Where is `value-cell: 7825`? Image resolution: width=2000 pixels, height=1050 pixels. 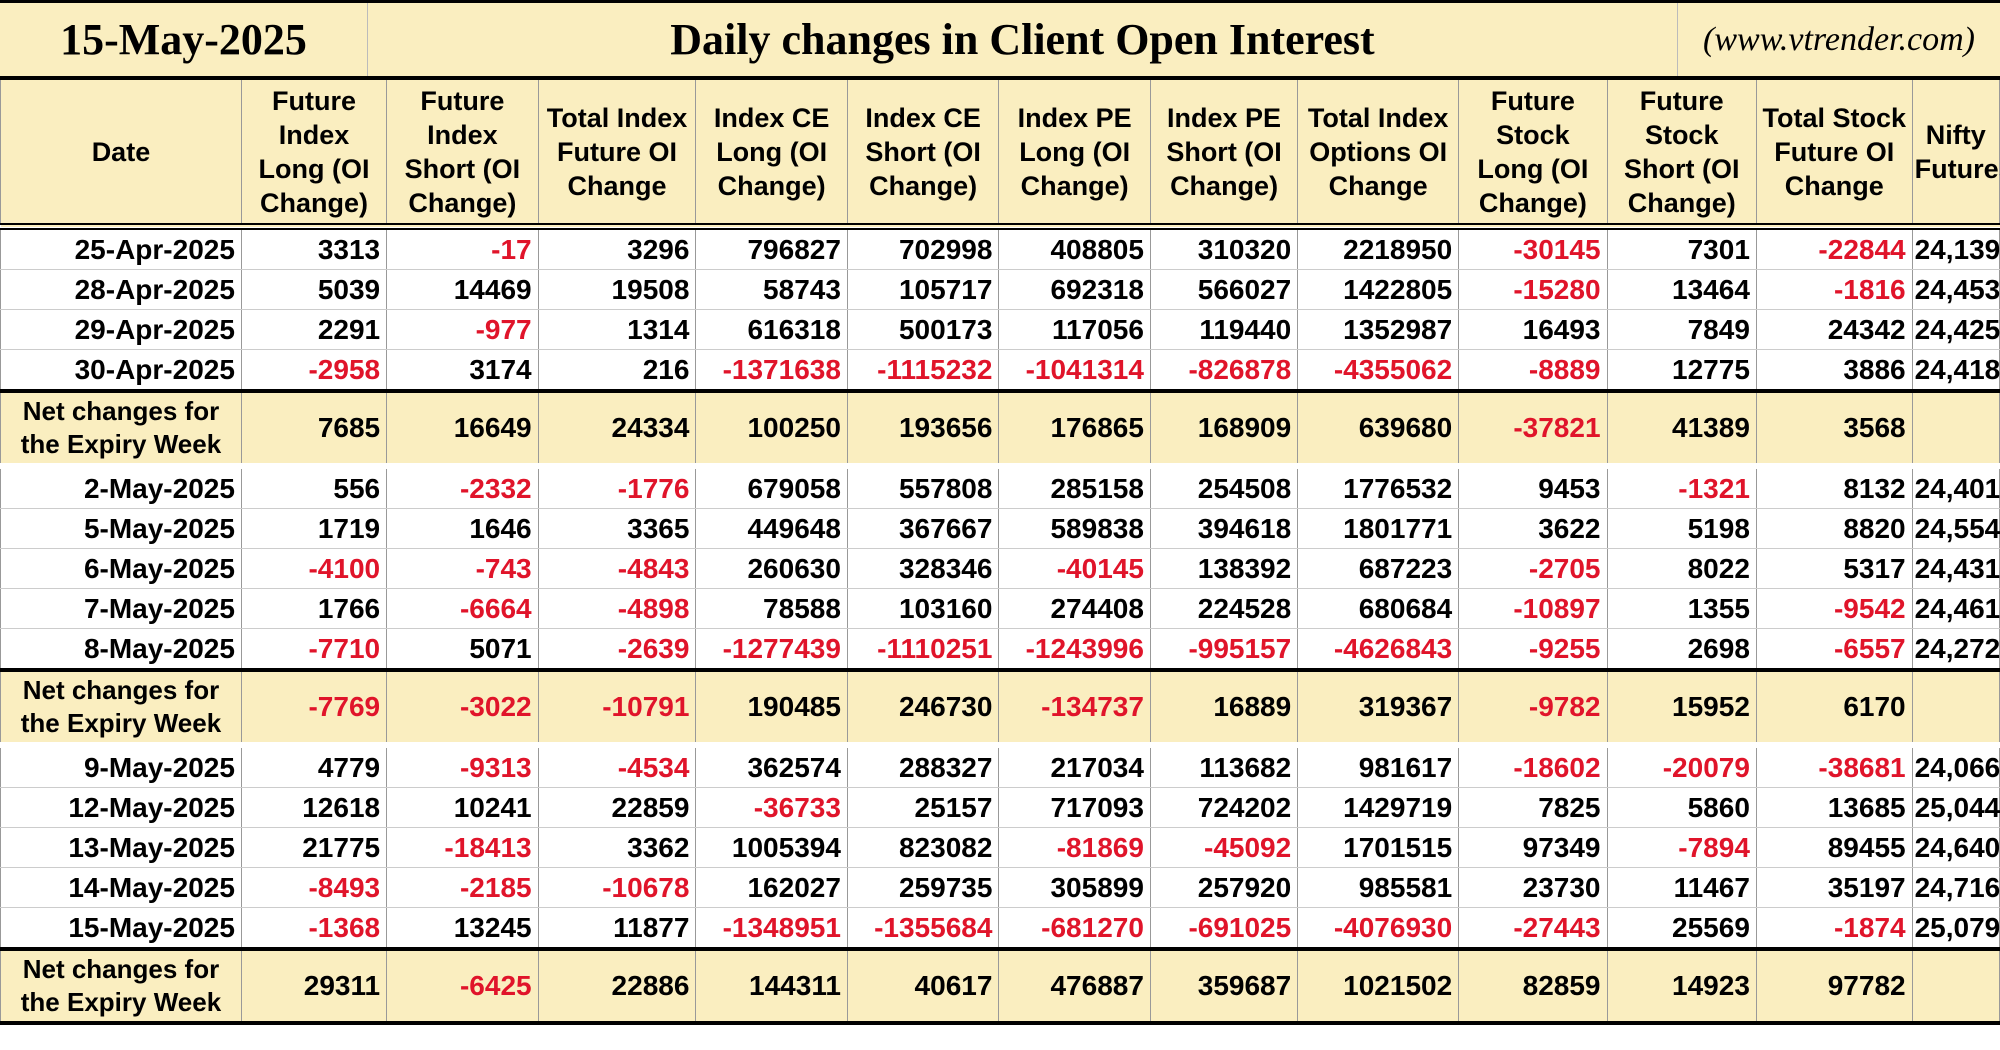 value-cell: 7825 is located at coordinates (1533, 807).